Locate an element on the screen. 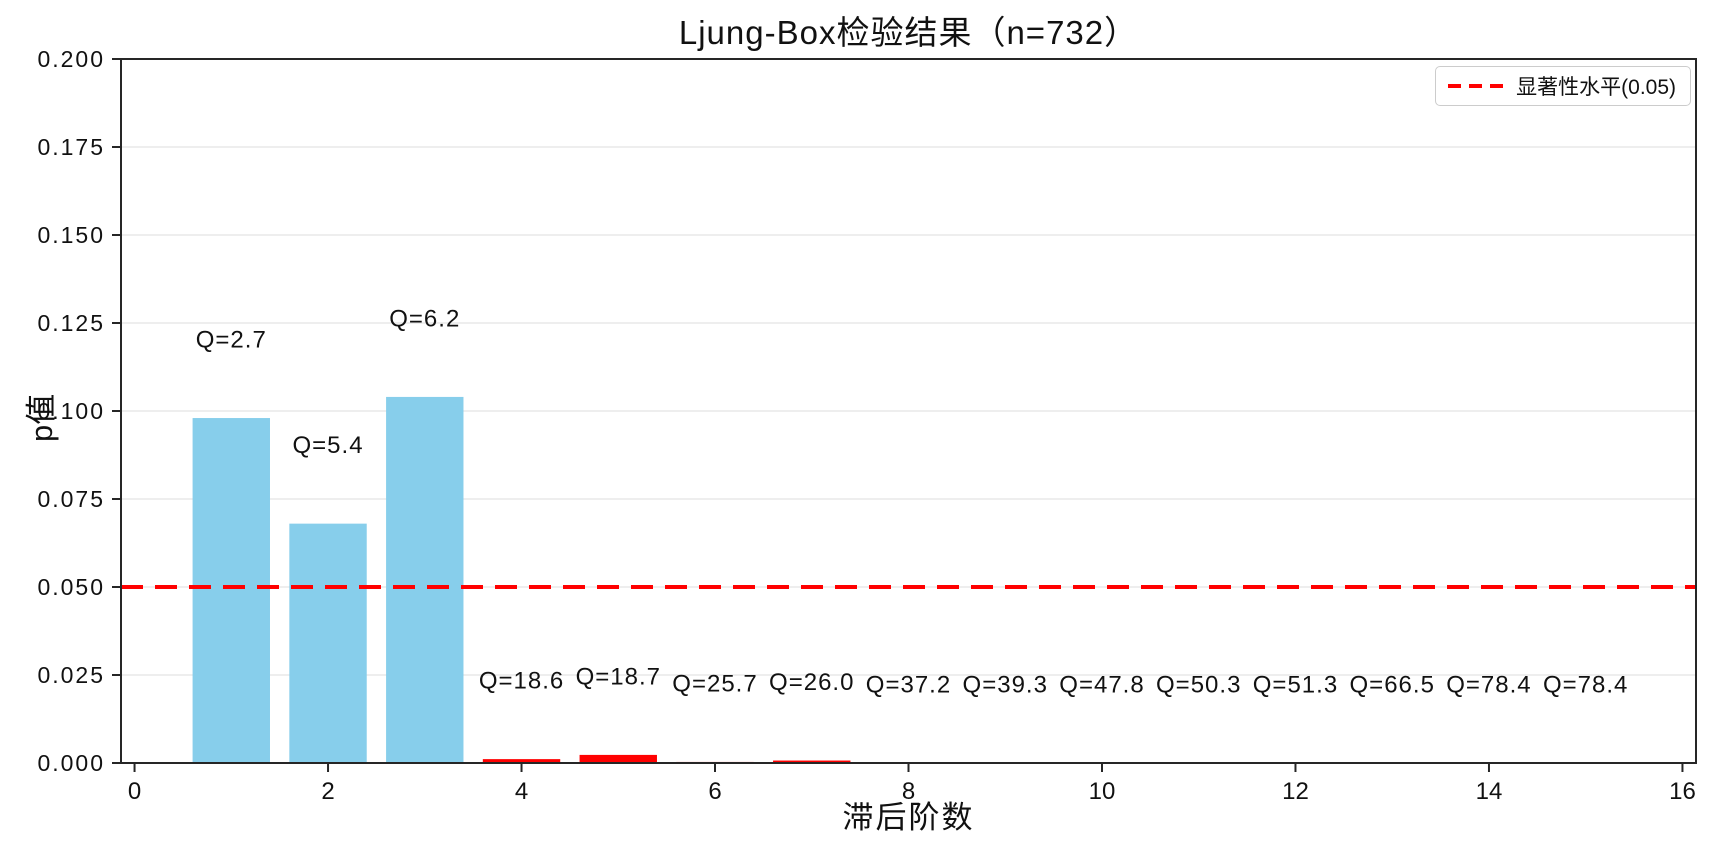 The image size is (1713, 849). q-annotation-lag-15: Q=78.4 is located at coordinates (1585, 685).